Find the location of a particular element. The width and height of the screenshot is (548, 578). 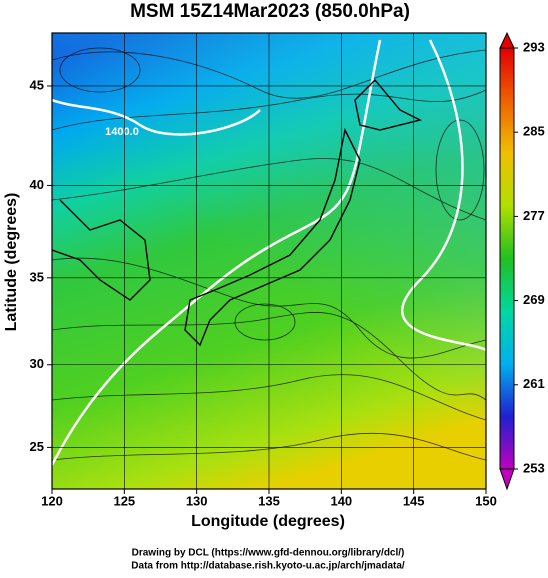

x-tick-label: 120 is located at coordinates (52, 500).